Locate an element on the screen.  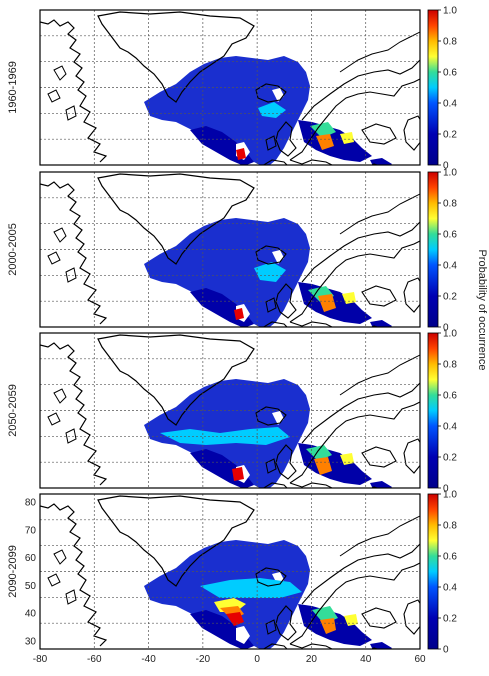
y-tick-label: 40 is located at coordinates (31, 614).